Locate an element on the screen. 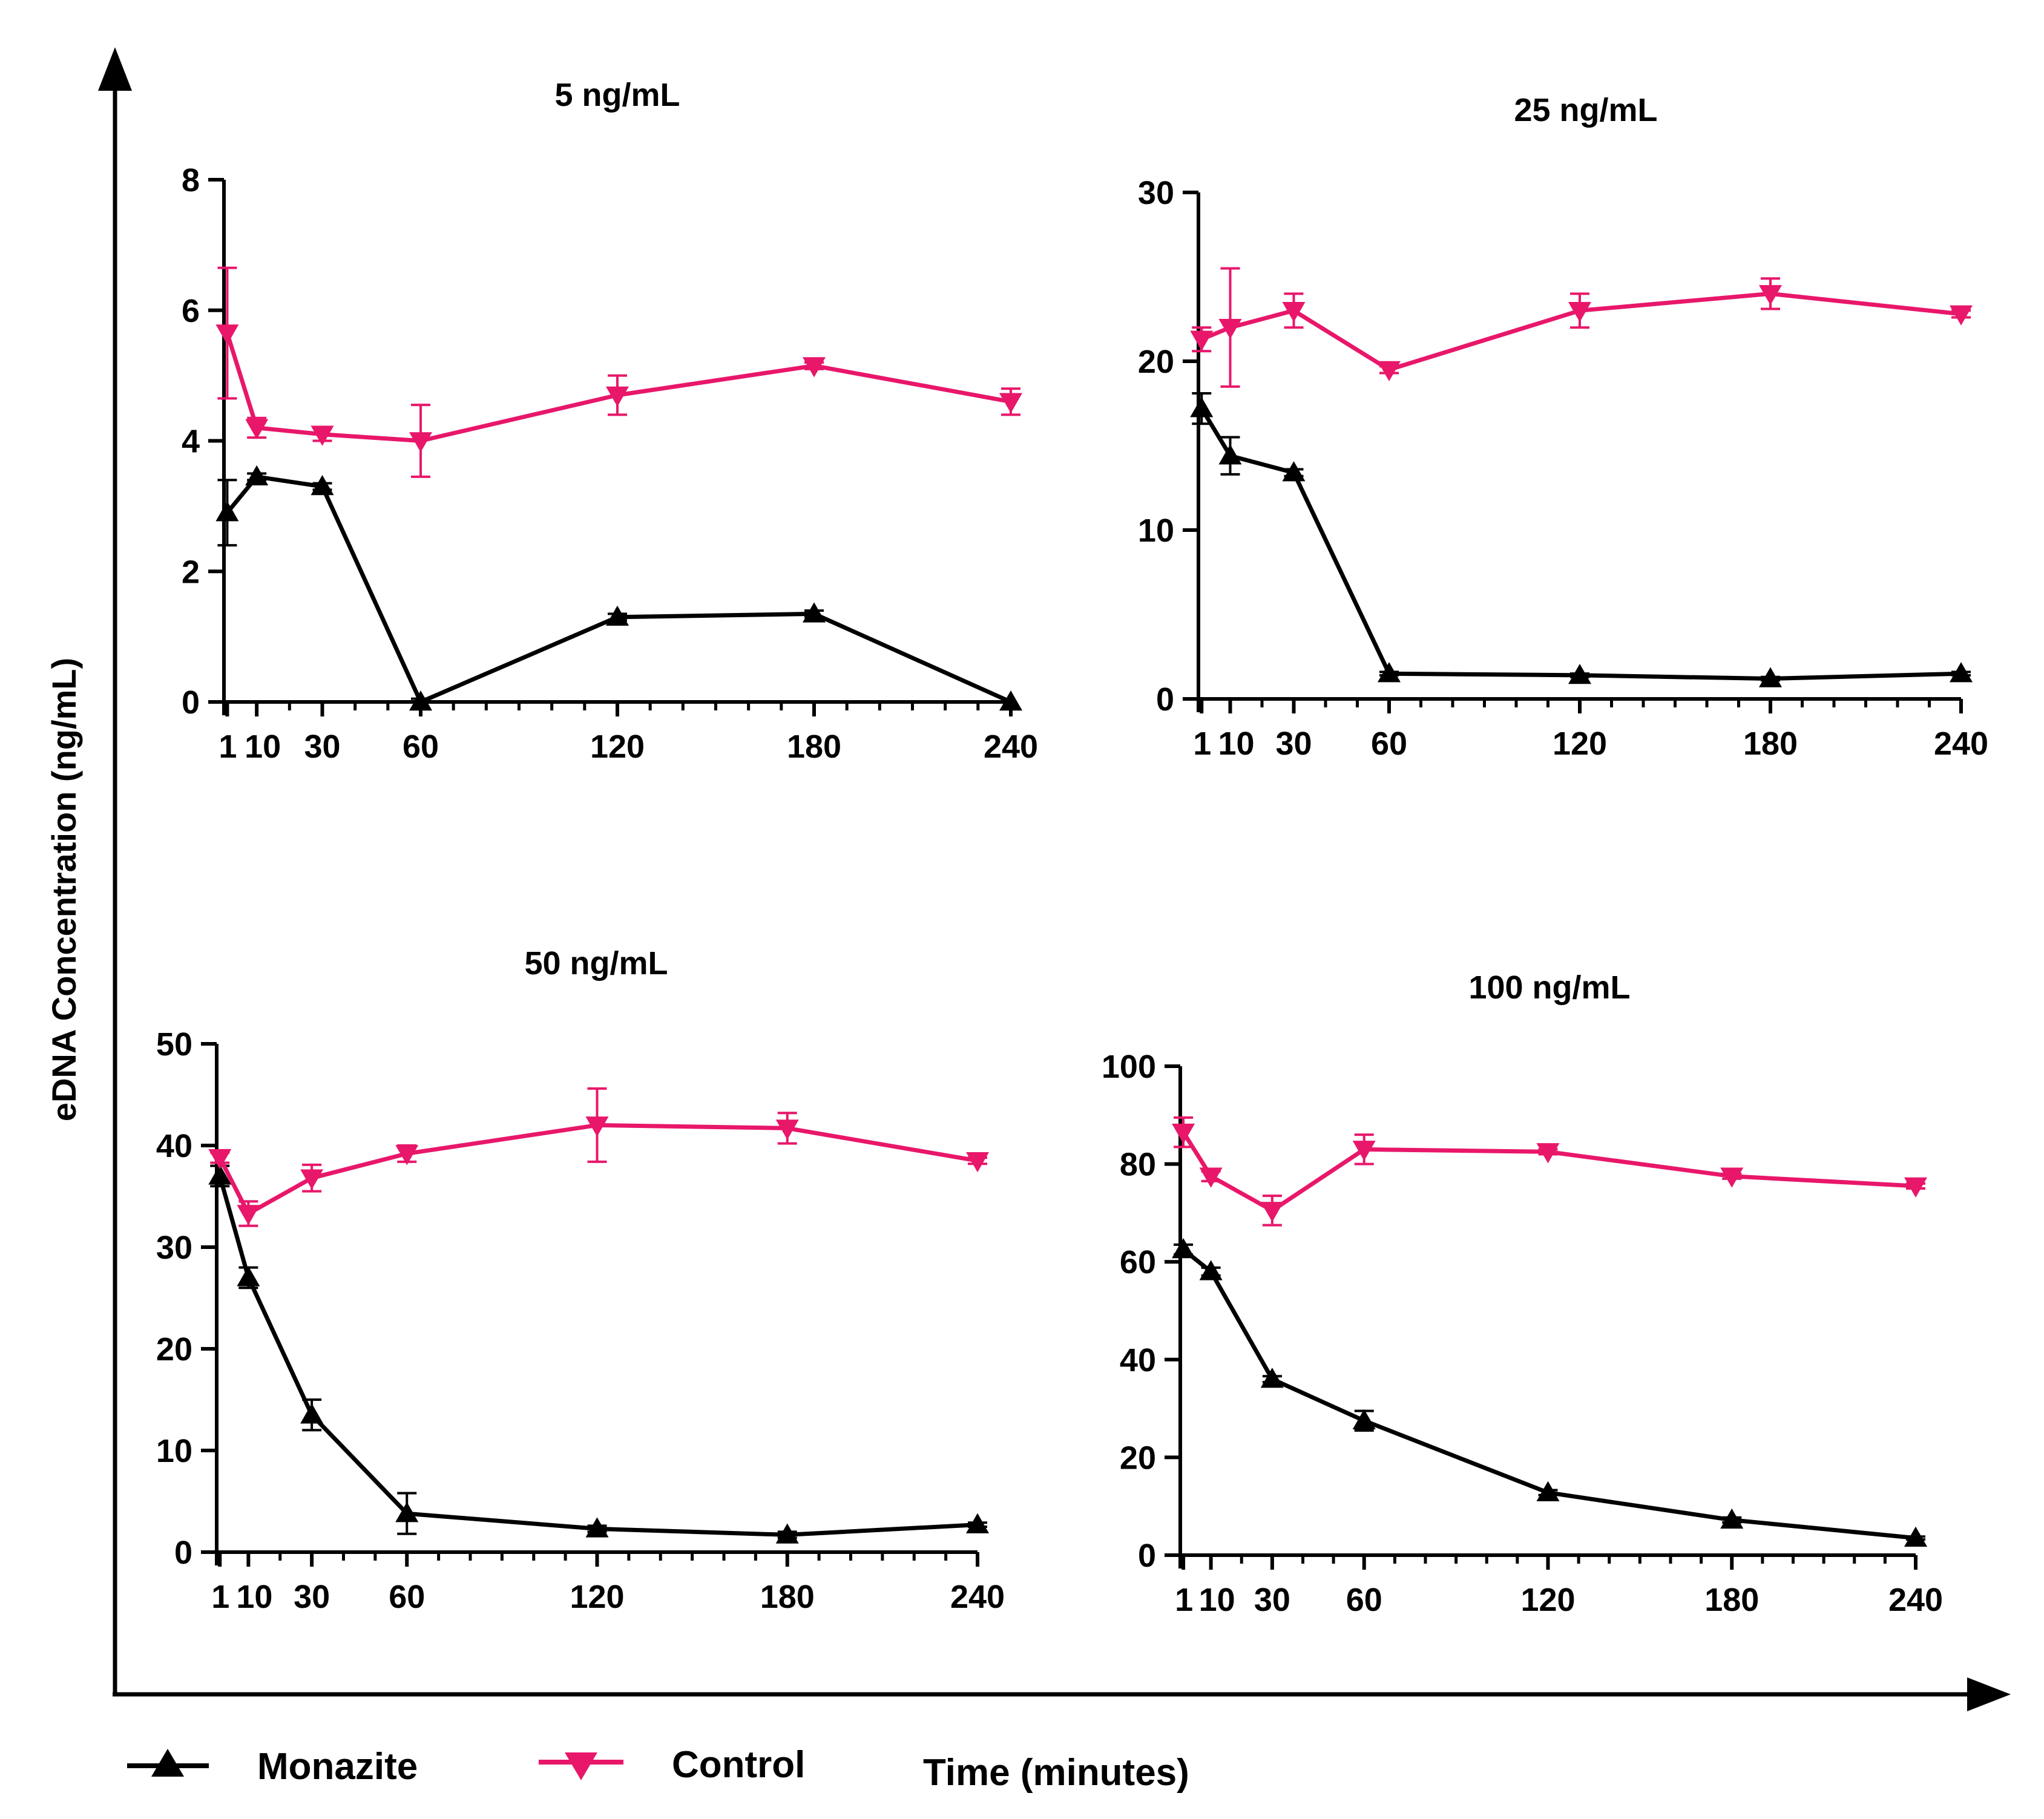  panel-100-ng-ml-x-tick-label: 30 is located at coordinates (1272, 1600).